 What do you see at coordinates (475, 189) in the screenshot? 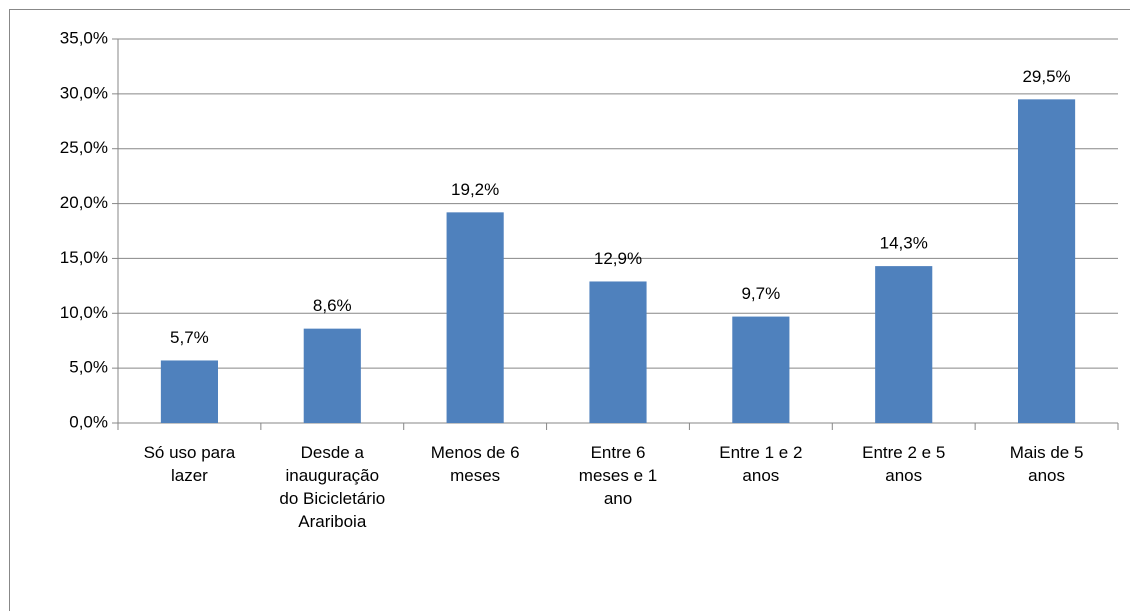
I see `data-label: 19,2%` at bounding box center [475, 189].